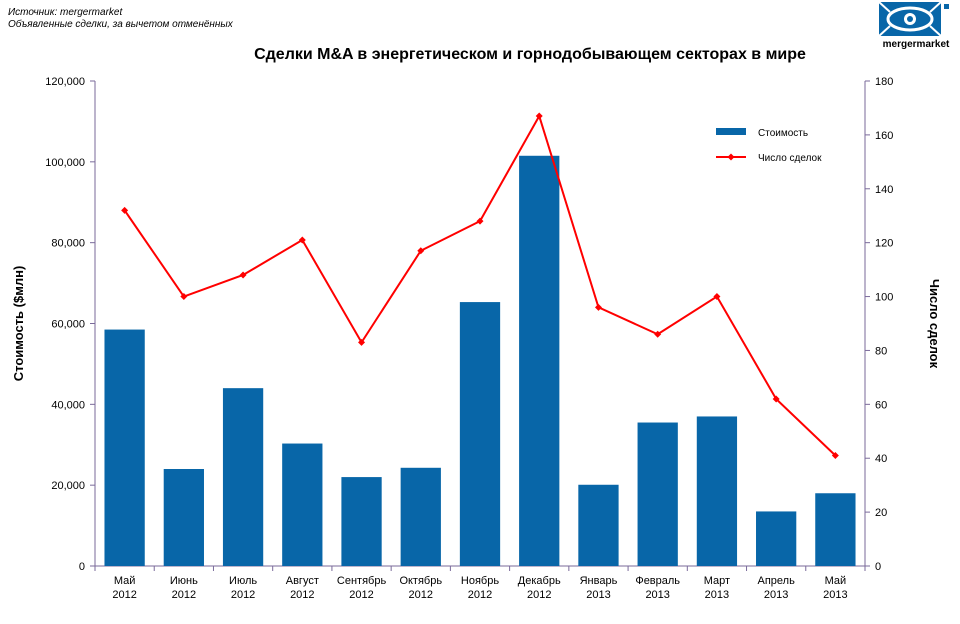 The image size is (960, 624). What do you see at coordinates (913, 19) in the screenshot?
I see `eye-logo-icon` at bounding box center [913, 19].